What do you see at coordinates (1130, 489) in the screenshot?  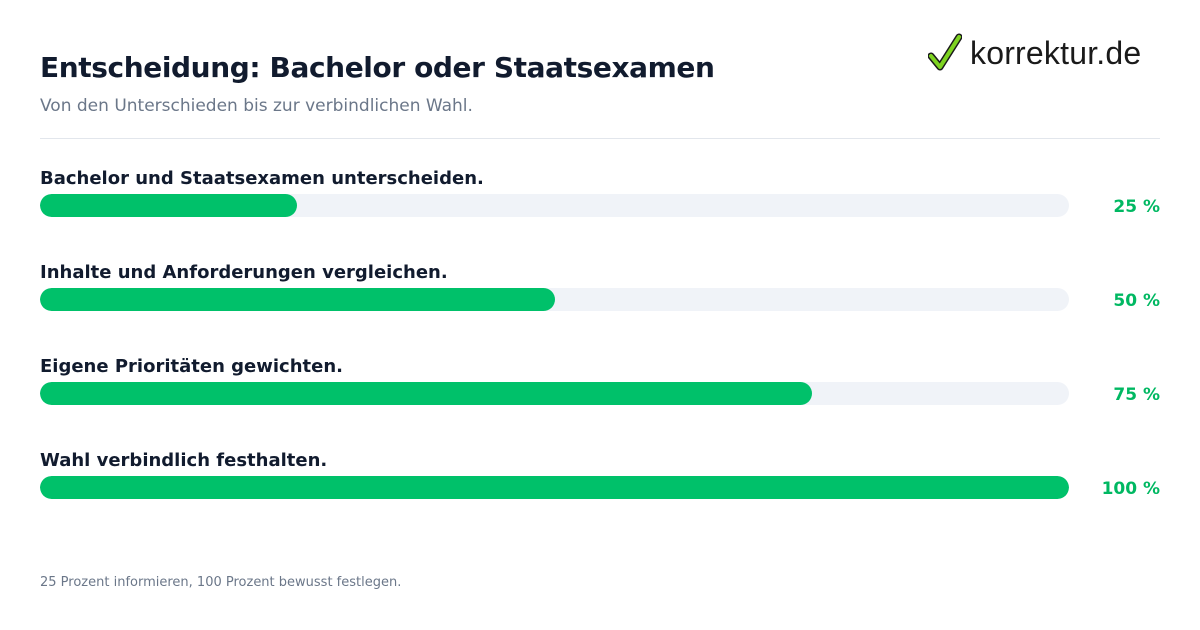 I see `row-value-label: 100 %` at bounding box center [1130, 489].